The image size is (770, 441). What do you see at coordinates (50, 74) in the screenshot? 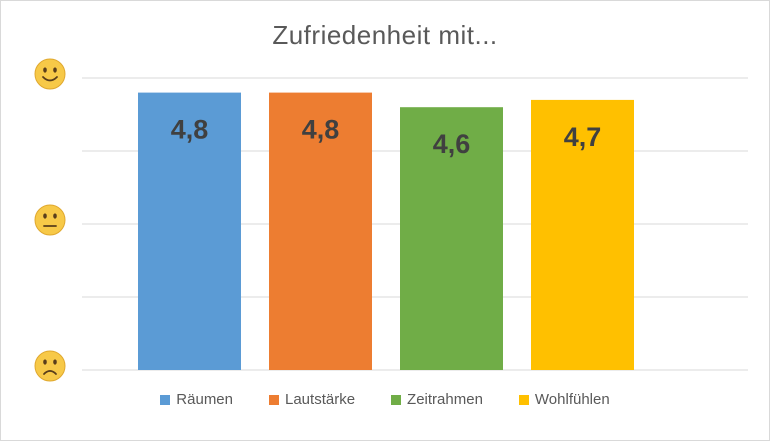
I see `smiling-face-icon` at bounding box center [50, 74].